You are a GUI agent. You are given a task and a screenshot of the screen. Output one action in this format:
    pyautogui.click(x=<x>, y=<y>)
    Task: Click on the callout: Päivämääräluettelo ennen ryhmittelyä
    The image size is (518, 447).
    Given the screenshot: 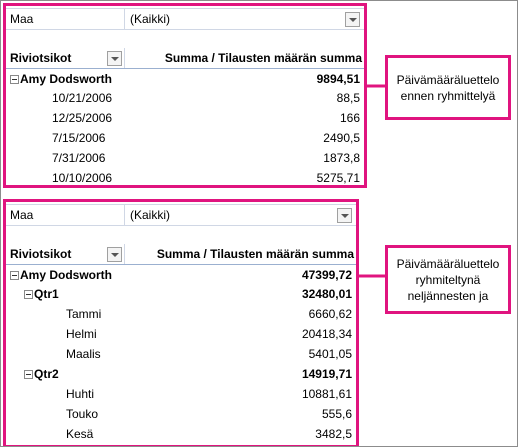 What is the action you would take?
    pyautogui.click(x=448, y=87)
    